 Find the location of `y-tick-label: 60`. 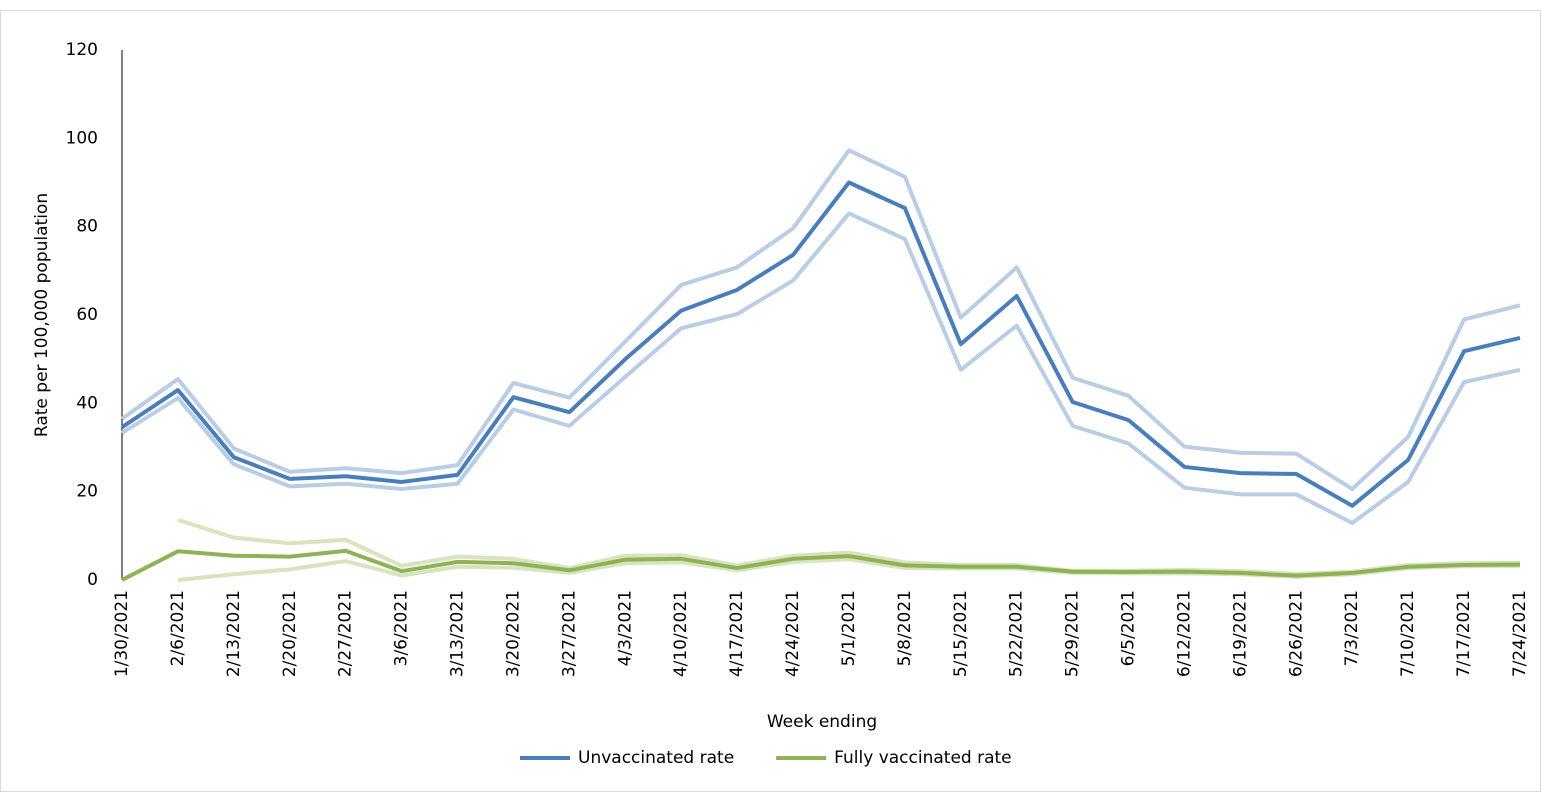

y-tick-label: 60 is located at coordinates (87, 315).